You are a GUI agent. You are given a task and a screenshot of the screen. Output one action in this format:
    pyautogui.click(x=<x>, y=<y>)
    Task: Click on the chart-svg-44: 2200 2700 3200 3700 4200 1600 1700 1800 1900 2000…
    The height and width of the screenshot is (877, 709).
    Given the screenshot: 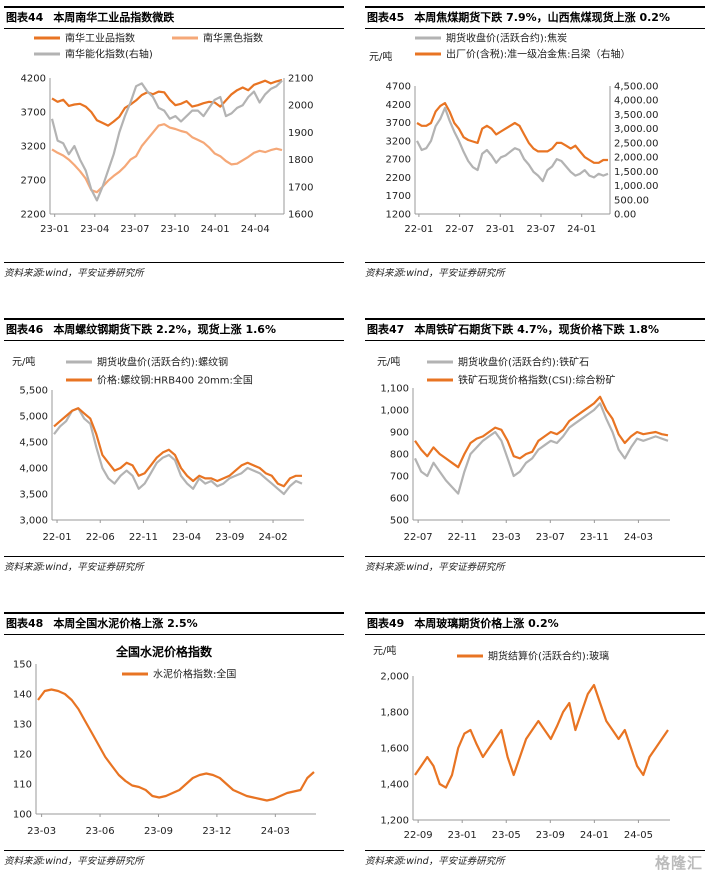 What is the action you would take?
    pyautogui.click(x=167, y=134)
    